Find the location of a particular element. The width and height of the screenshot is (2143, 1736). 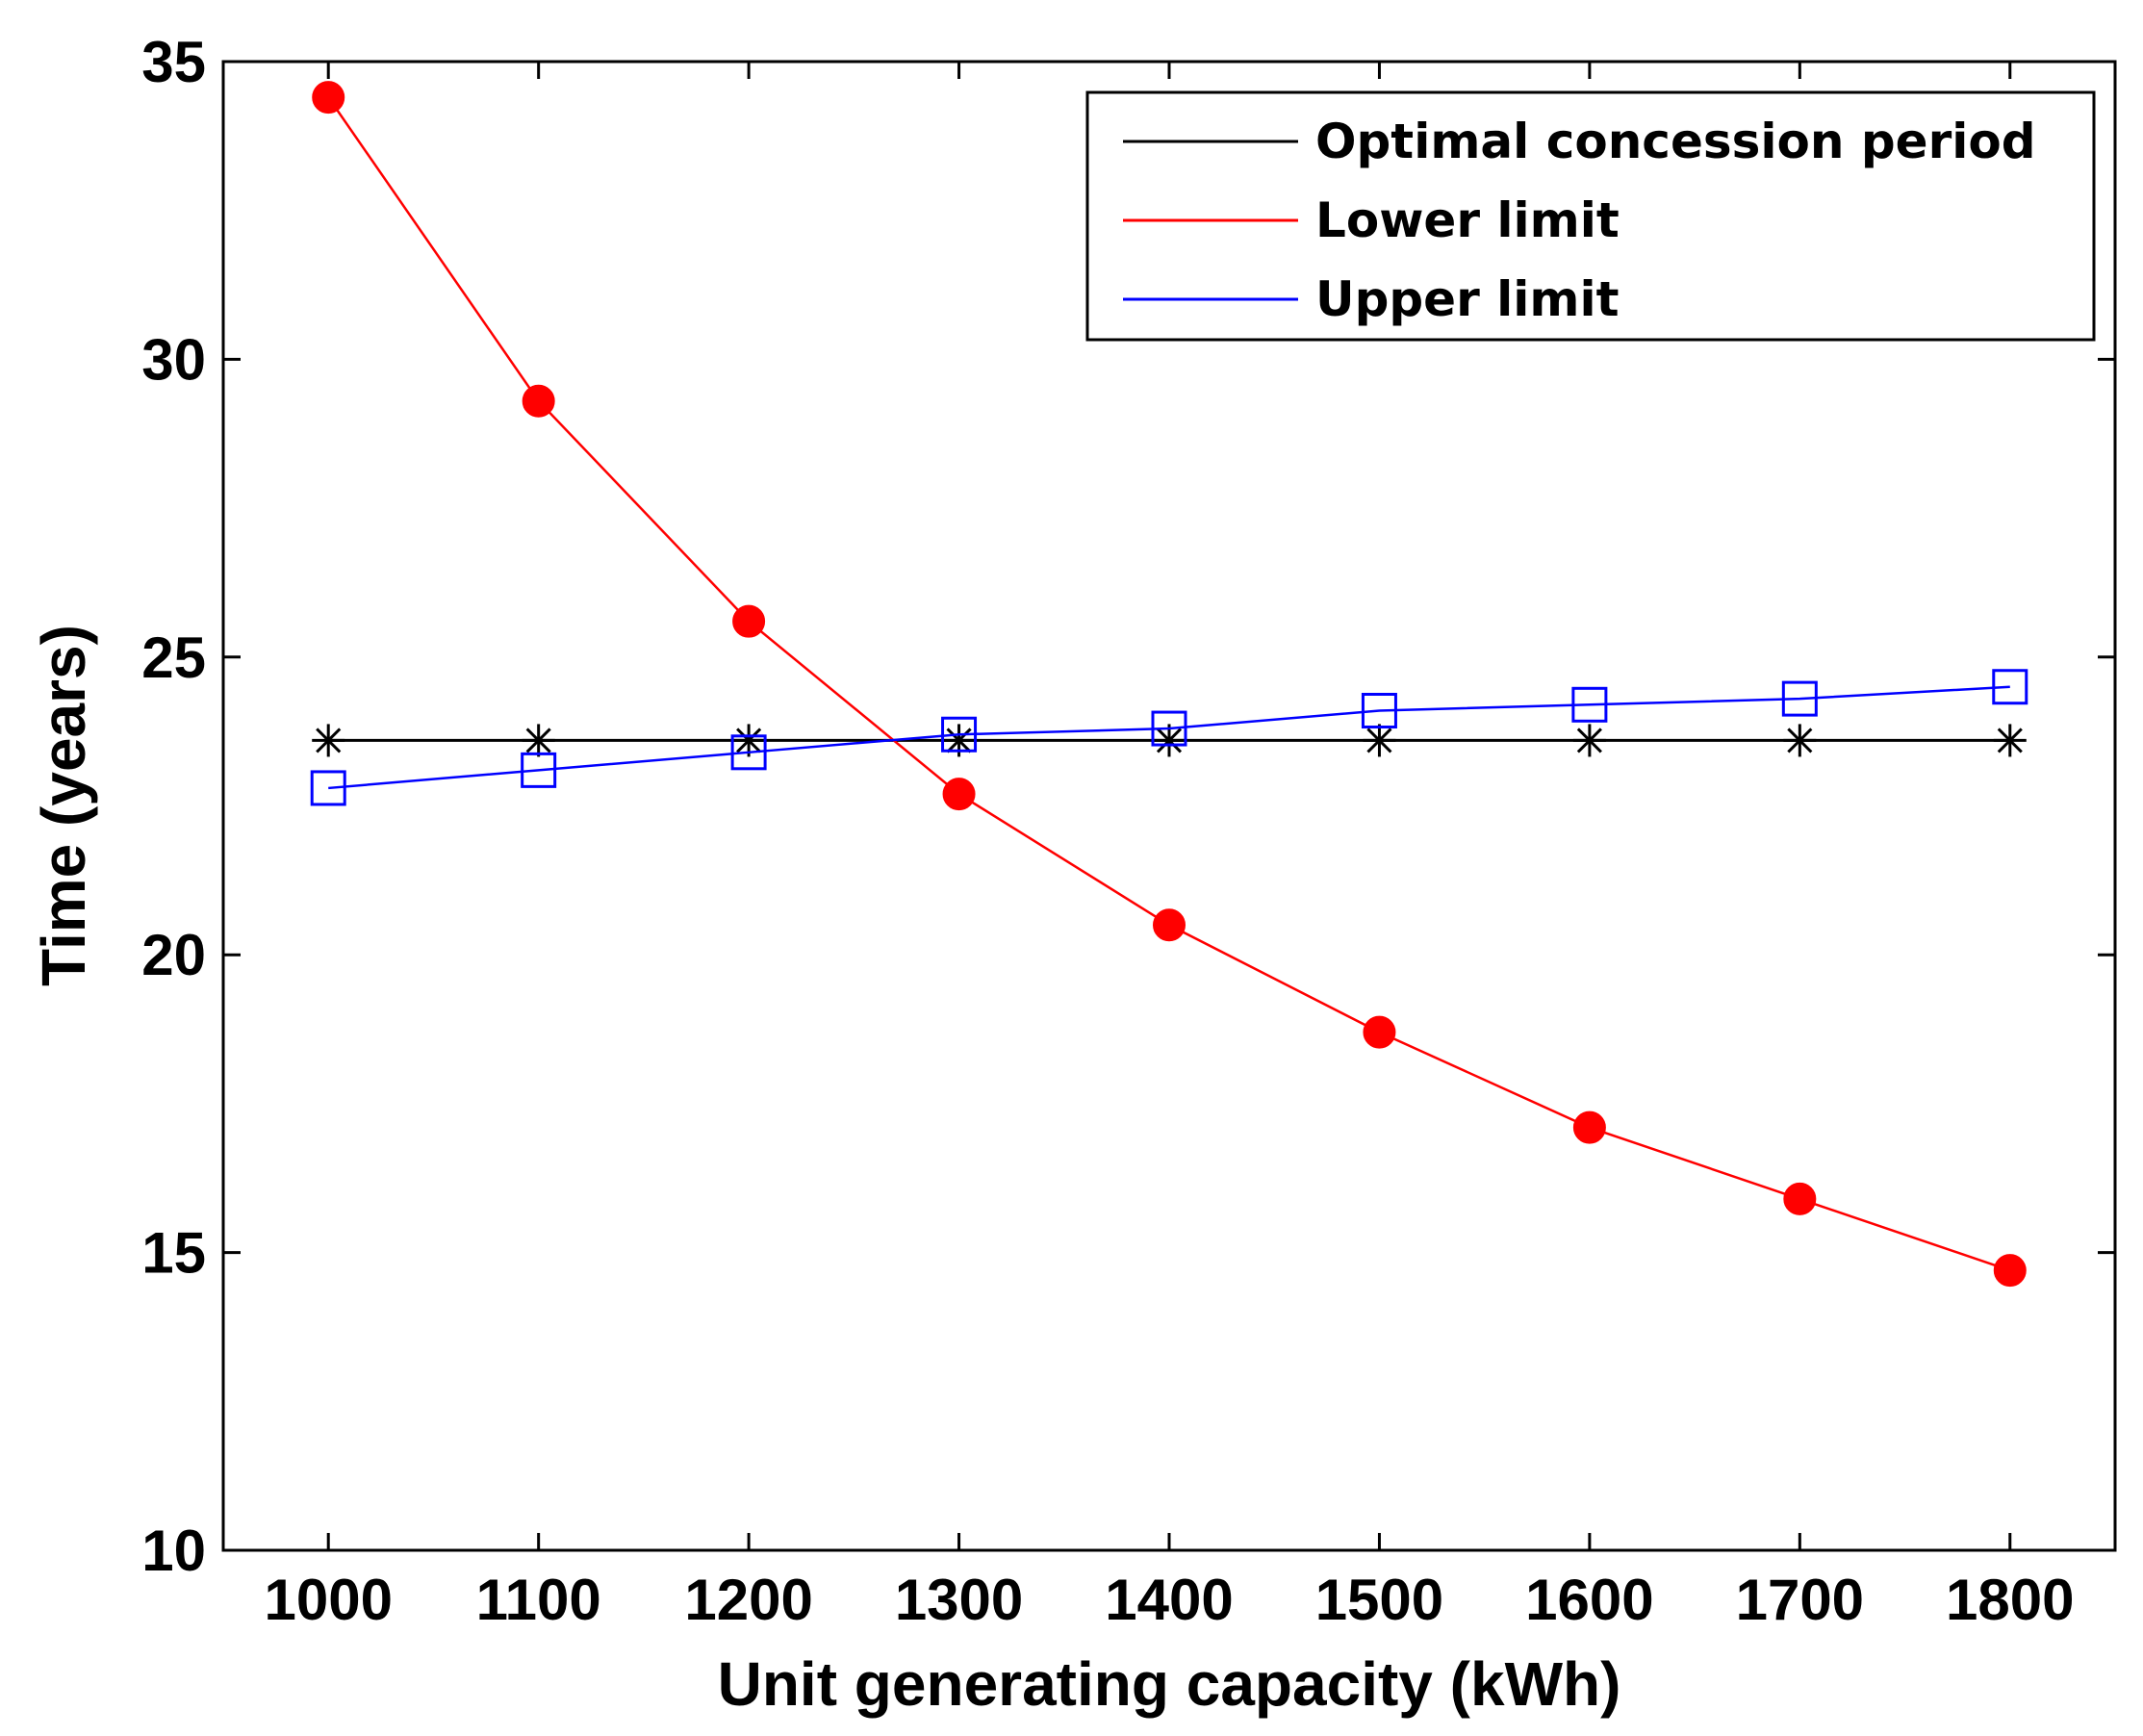

x-tick-label: 1200 is located at coordinates (748, 1600).